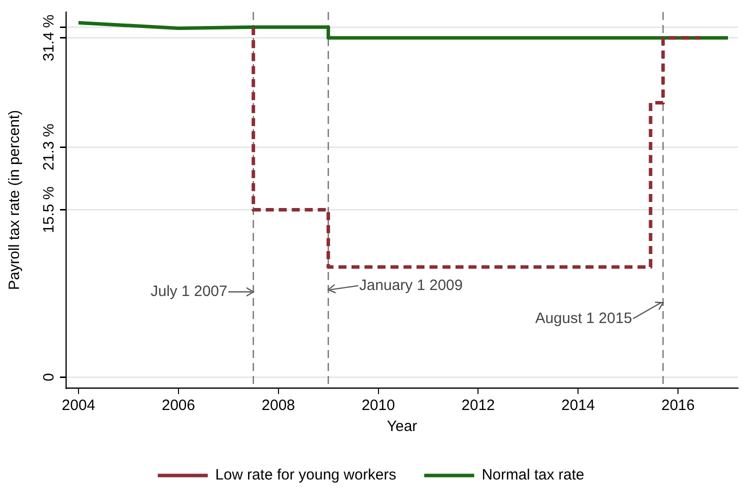 The width and height of the screenshot is (746, 497). What do you see at coordinates (305, 475) in the screenshot?
I see `legend-label: Low rate for young workers` at bounding box center [305, 475].